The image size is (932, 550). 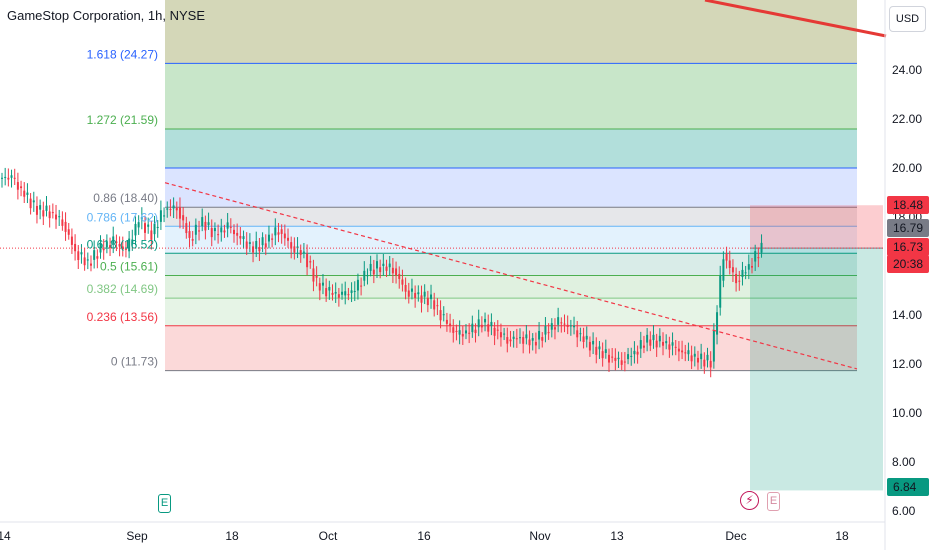 I want to click on time-tick: 18, so click(x=842, y=536).